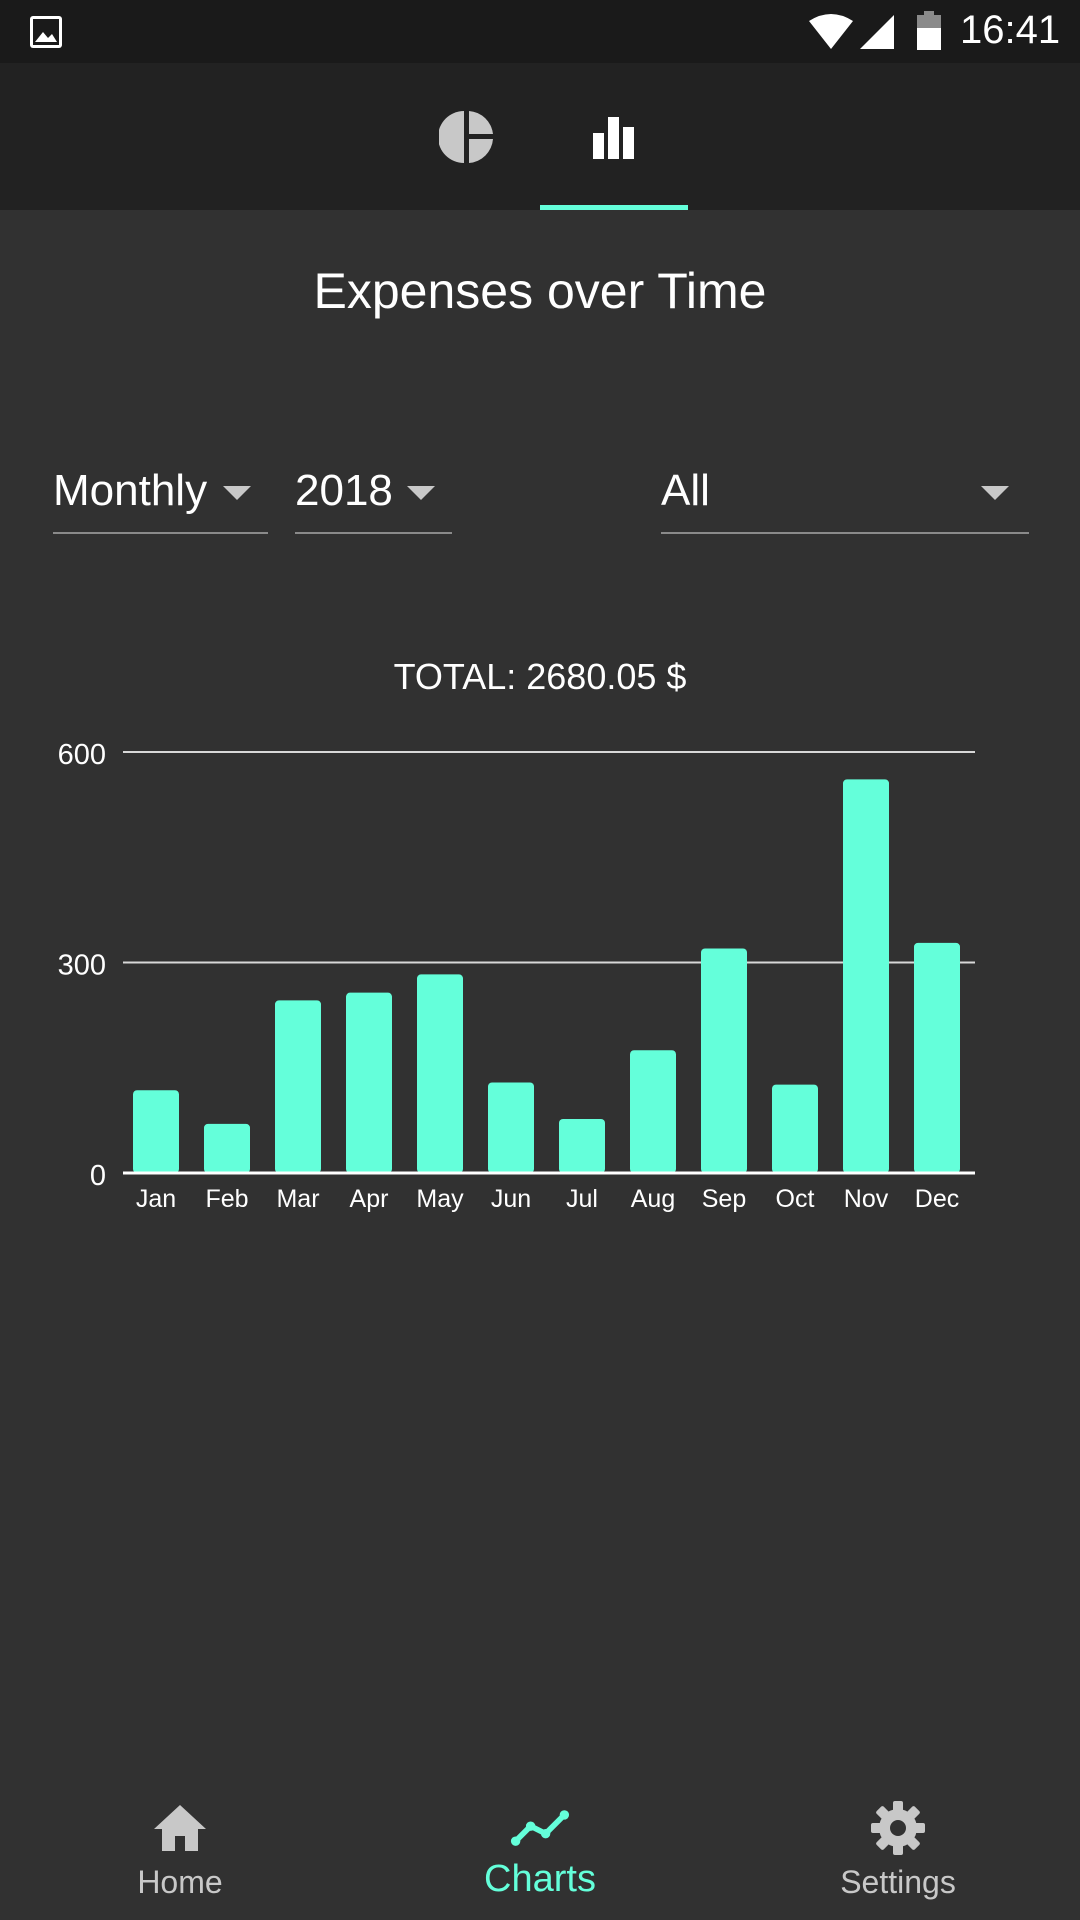 This screenshot has height=1920, width=1080. What do you see at coordinates (1010, 30) in the screenshot?
I see `status-clock: 16:41` at bounding box center [1010, 30].